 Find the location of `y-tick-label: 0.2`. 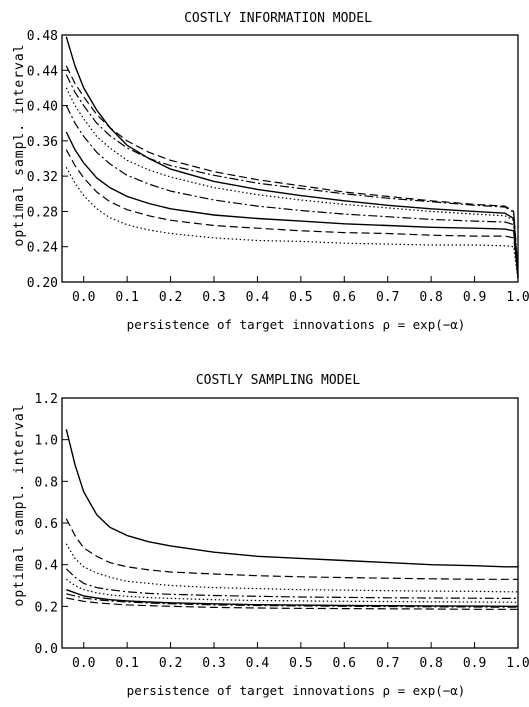

y-tick-label: 0.2 is located at coordinates (46, 607).